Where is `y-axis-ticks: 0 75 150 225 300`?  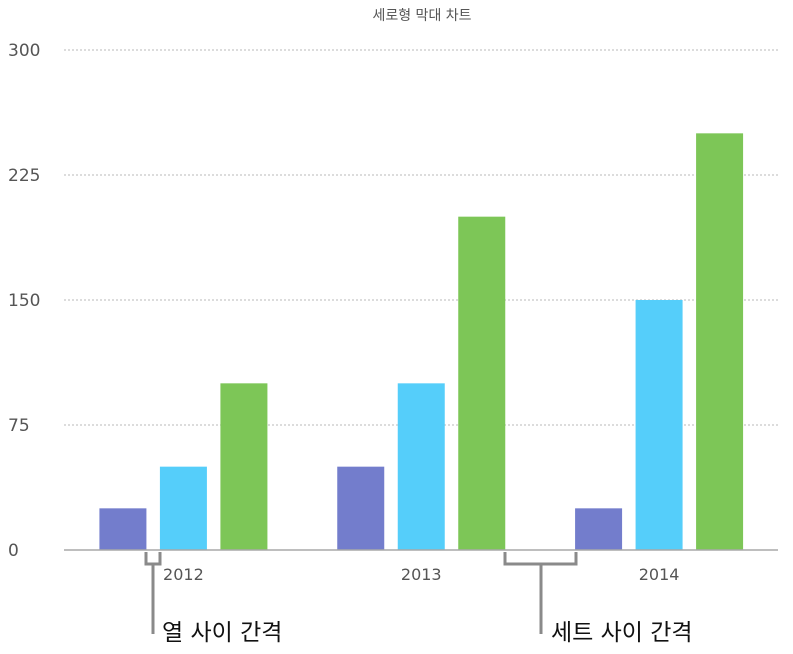
y-axis-ticks: 0 75 150 225 300 is located at coordinates (24, 301).